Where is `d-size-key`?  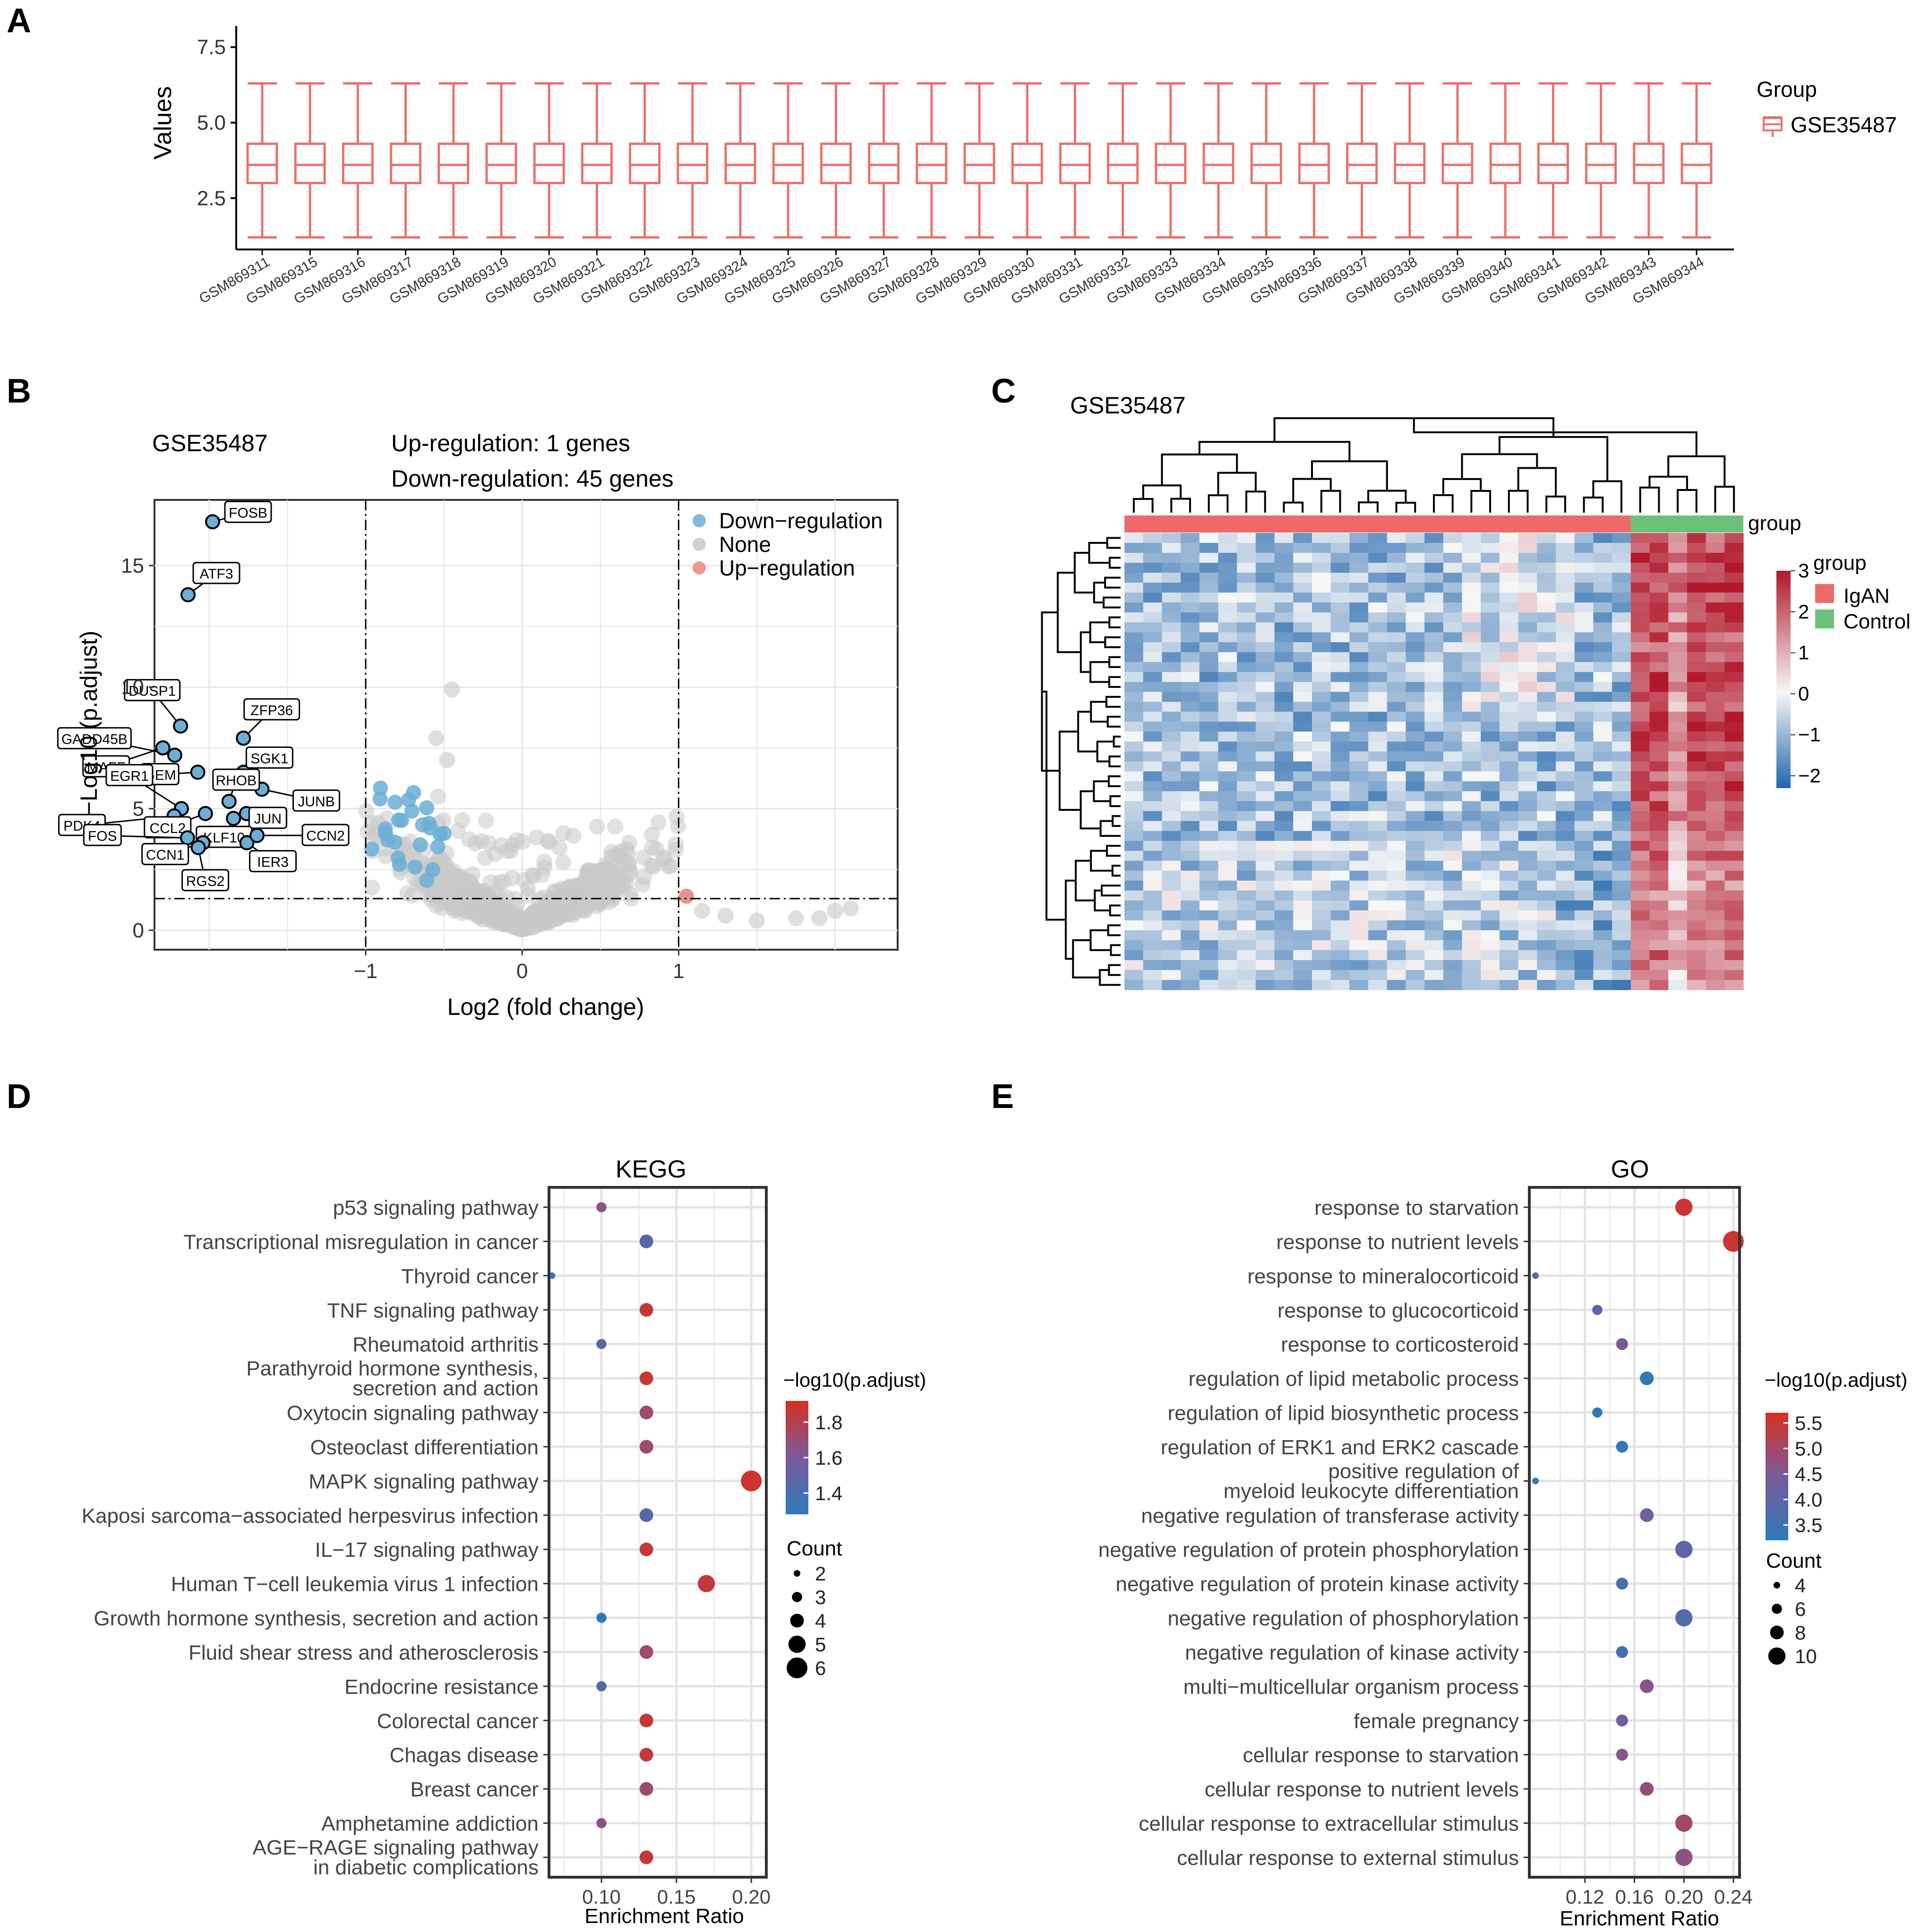 d-size-key is located at coordinates (797, 1667).